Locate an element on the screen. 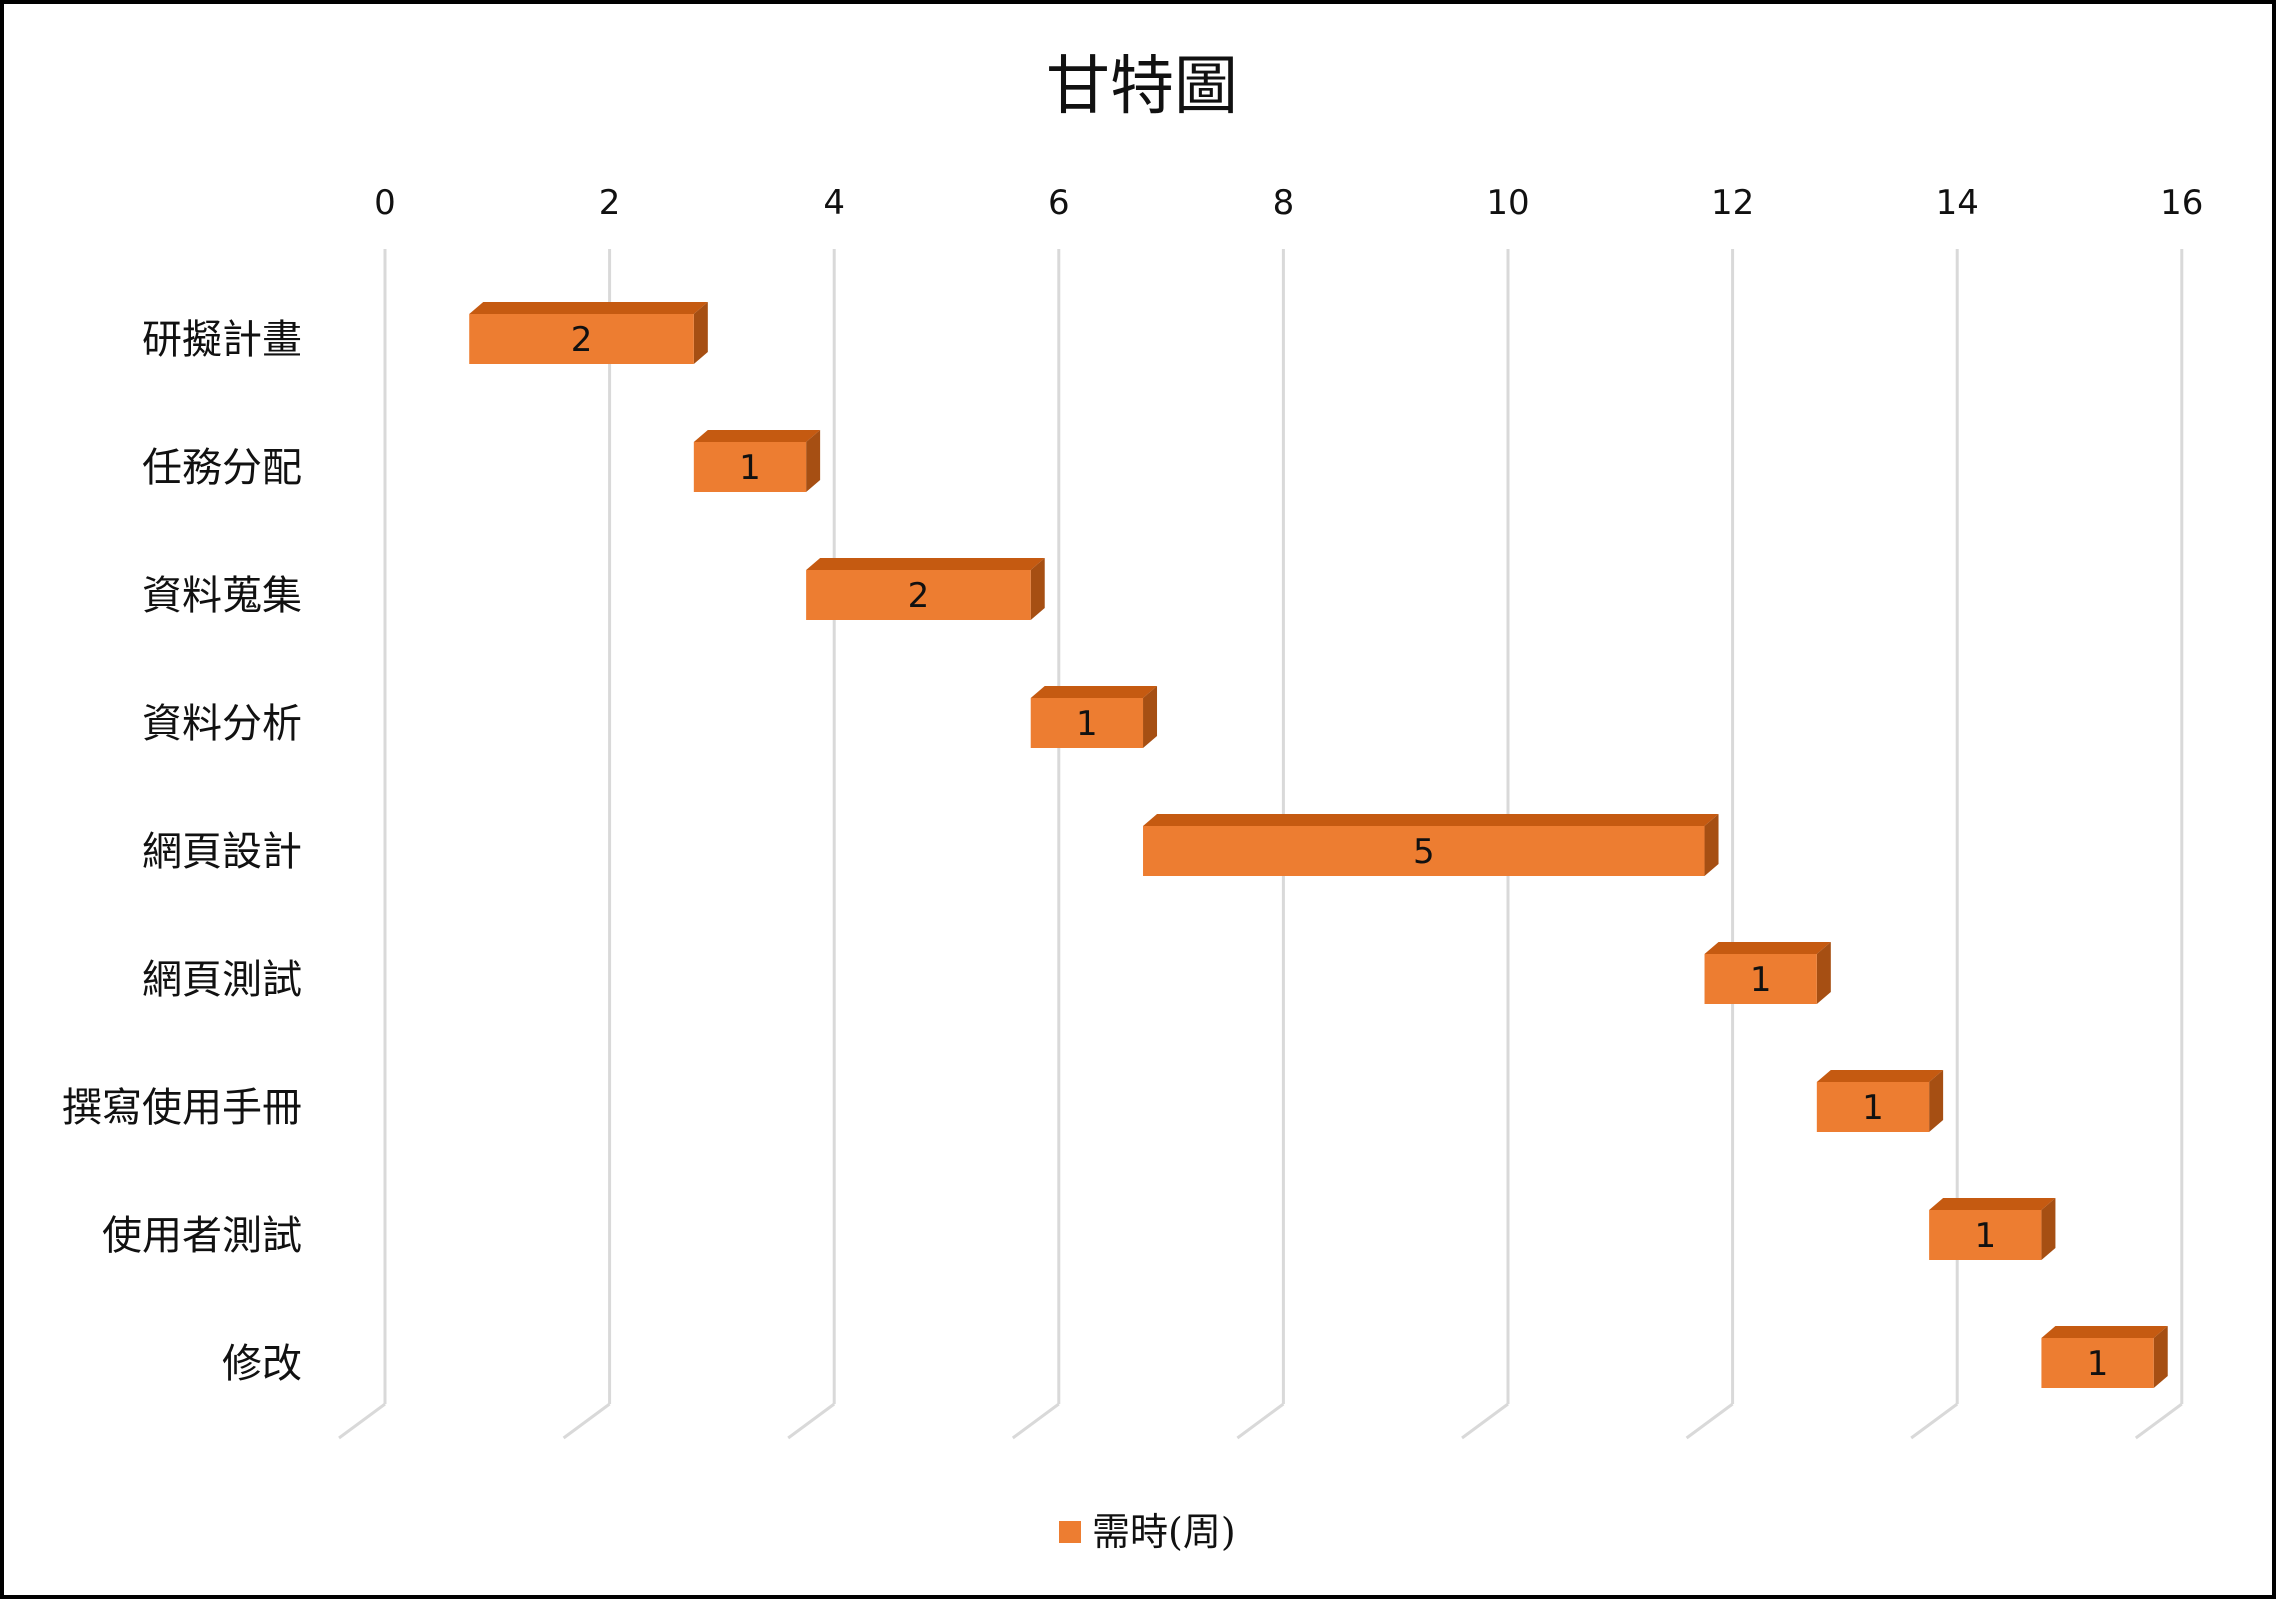  bar-7: 1 is located at coordinates (1880, 1101).